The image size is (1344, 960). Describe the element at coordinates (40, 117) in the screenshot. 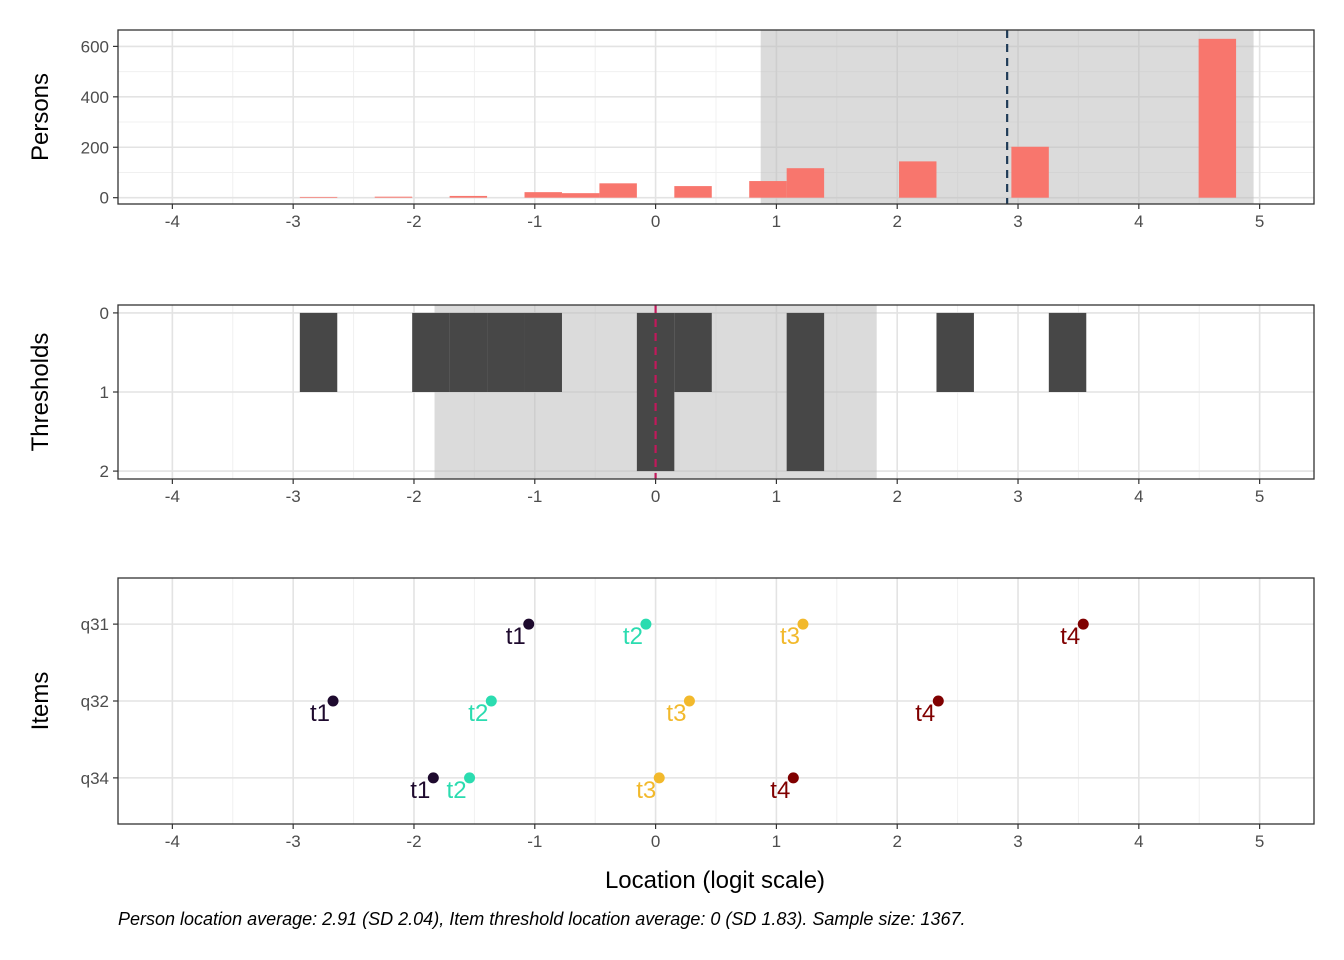

I see `y-axis-title: Persons` at that location.